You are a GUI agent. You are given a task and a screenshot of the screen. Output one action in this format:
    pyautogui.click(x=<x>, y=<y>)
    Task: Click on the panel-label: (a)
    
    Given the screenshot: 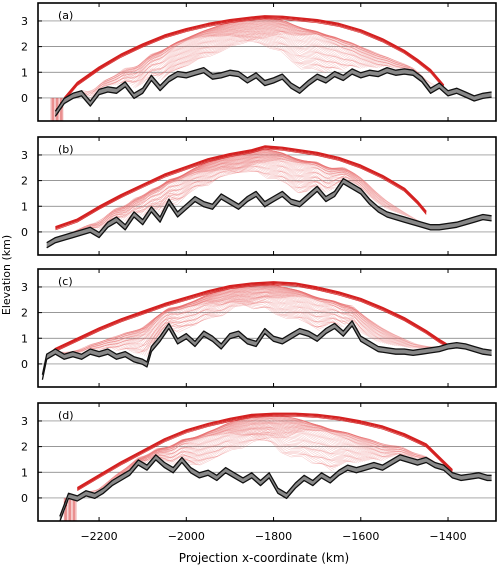 What is the action you would take?
    pyautogui.click(x=65, y=15)
    